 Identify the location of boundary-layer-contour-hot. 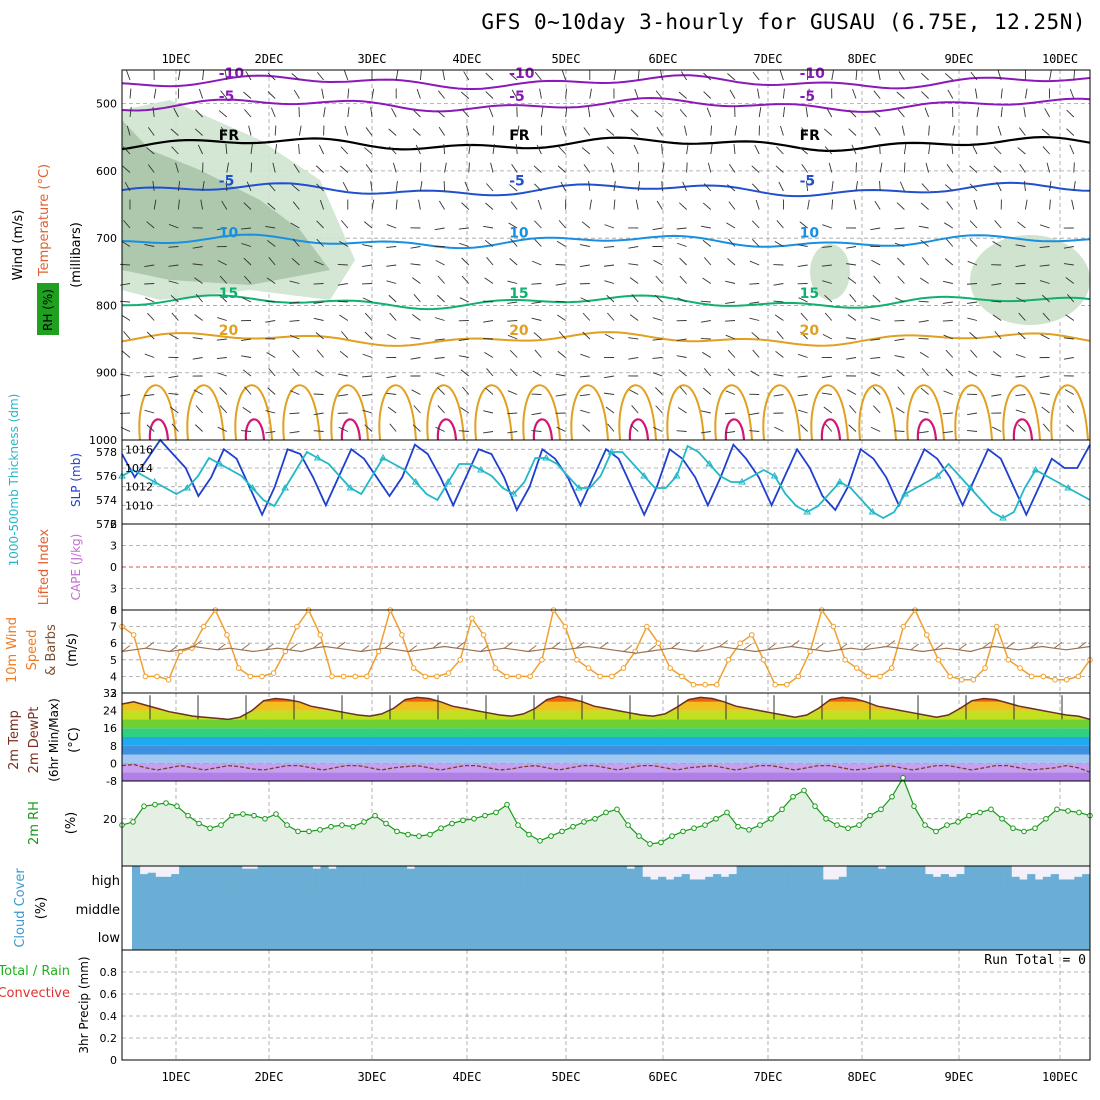
(639, 429).